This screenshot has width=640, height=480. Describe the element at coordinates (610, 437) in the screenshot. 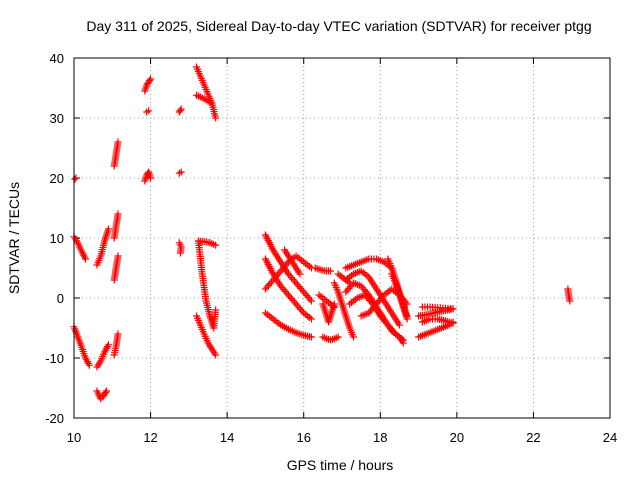

I see `x-tick-label: 24` at that location.